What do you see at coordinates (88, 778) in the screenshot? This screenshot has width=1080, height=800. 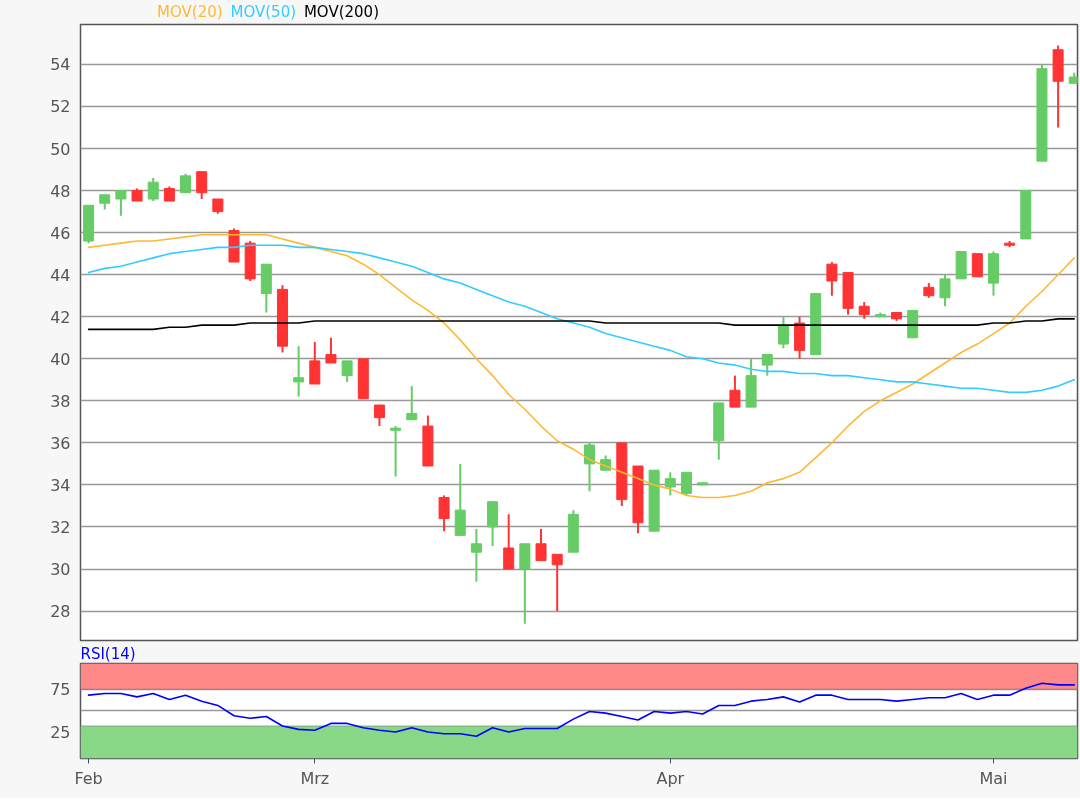 I see `x-tick-label: Feb` at bounding box center [88, 778].